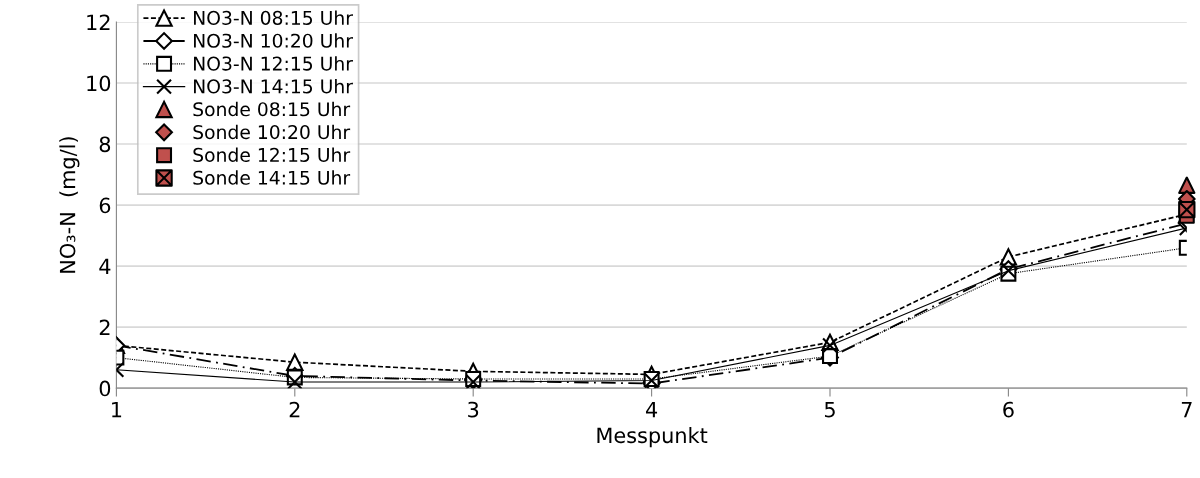 The width and height of the screenshot is (1200, 478). What do you see at coordinates (1008, 409) in the screenshot?
I see `x-tick-label: 6` at bounding box center [1008, 409].